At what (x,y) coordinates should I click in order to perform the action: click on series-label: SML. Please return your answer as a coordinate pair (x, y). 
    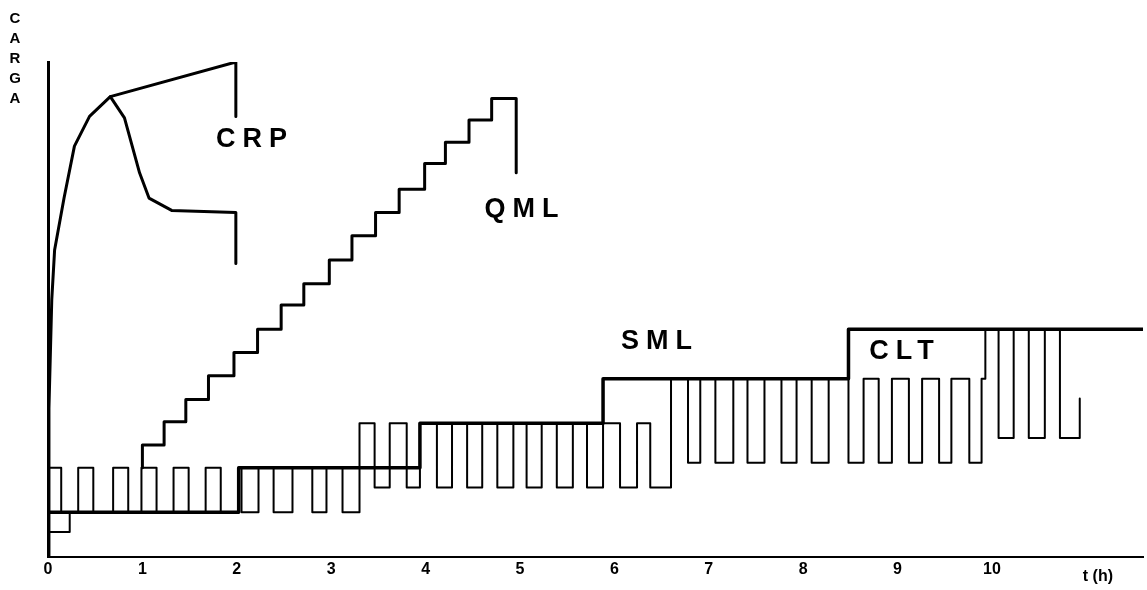
    Looking at the image, I should click on (660, 340).